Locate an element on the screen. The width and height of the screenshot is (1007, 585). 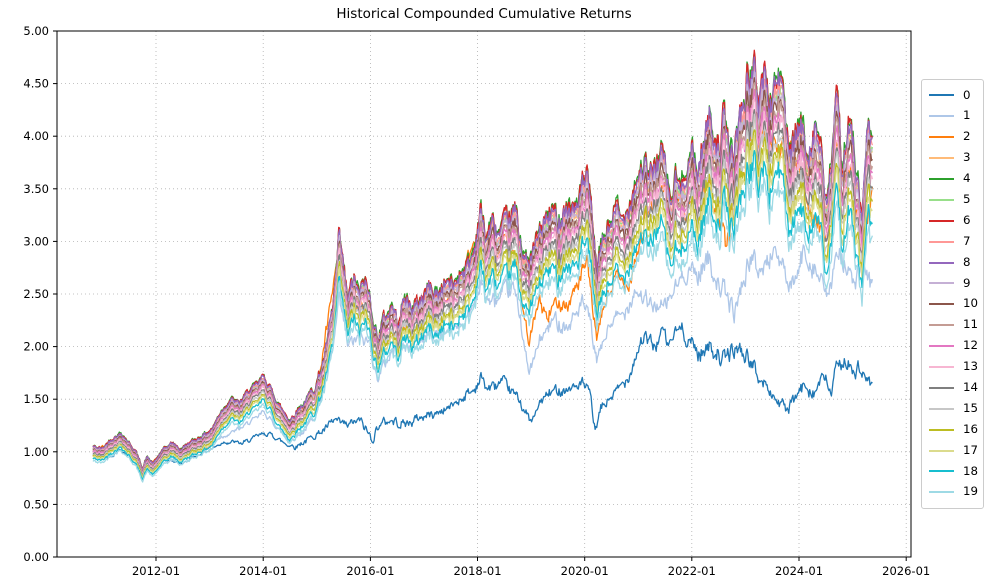
y-tick-label: 4.00 is located at coordinates (36, 136).